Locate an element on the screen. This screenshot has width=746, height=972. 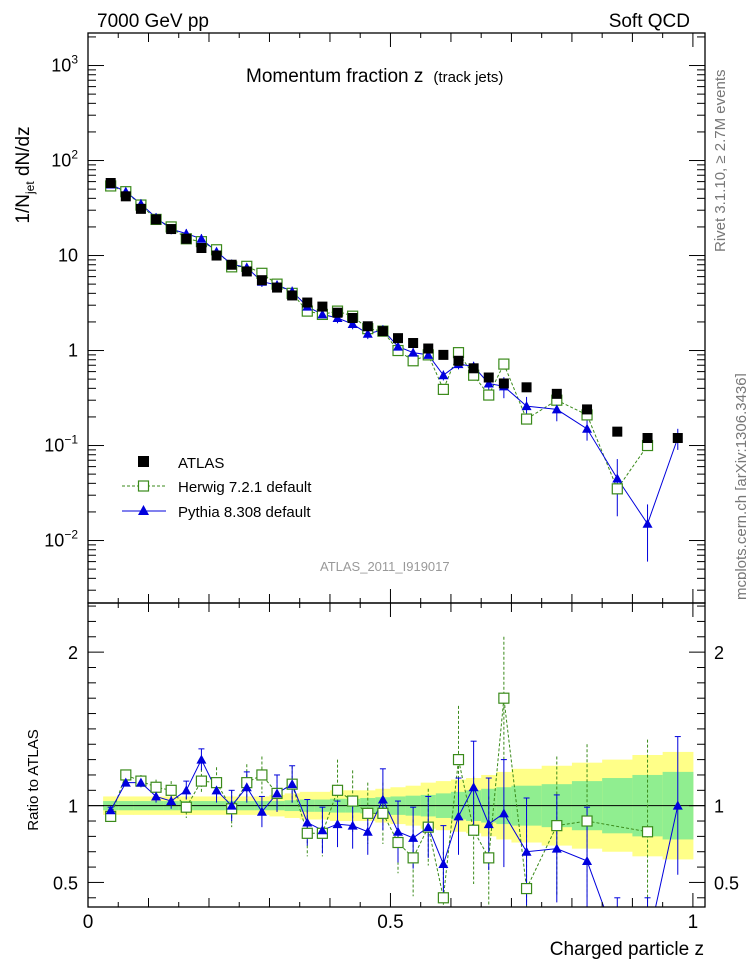
y-tick-label-ratio-right: 0.5 is located at coordinates (726, 883).